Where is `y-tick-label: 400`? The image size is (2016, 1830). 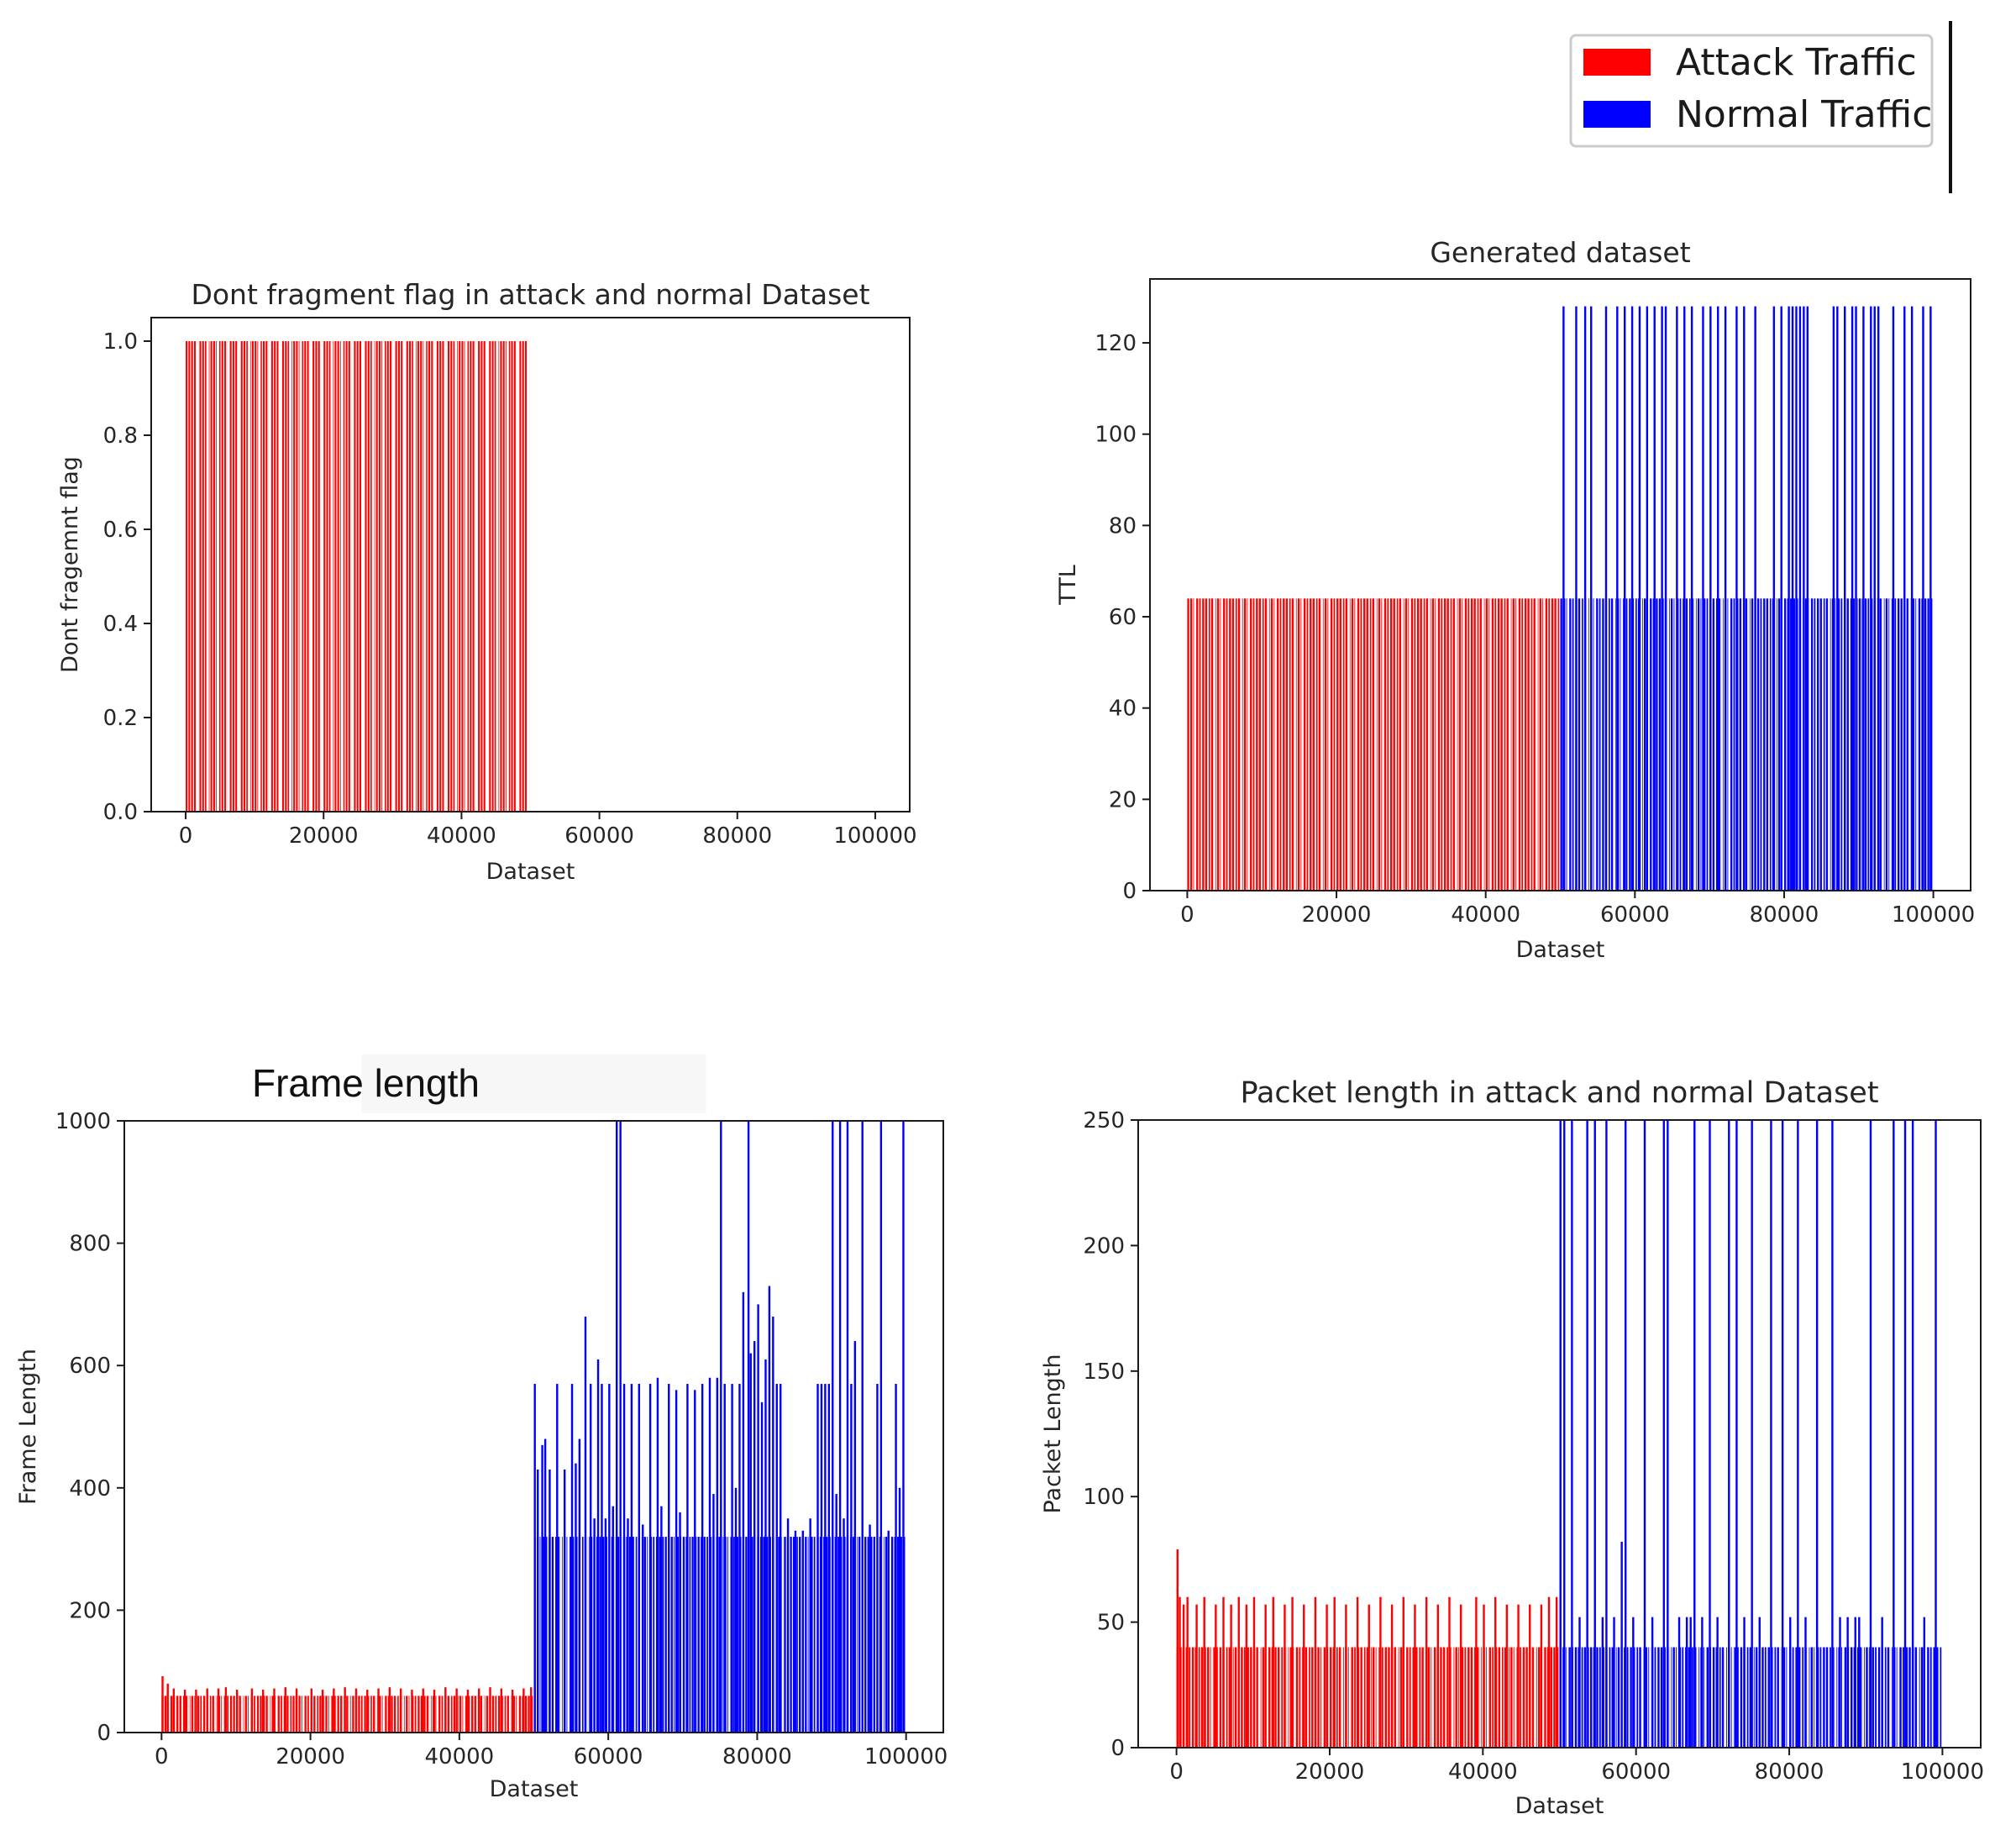 y-tick-label: 400 is located at coordinates (90, 1489).